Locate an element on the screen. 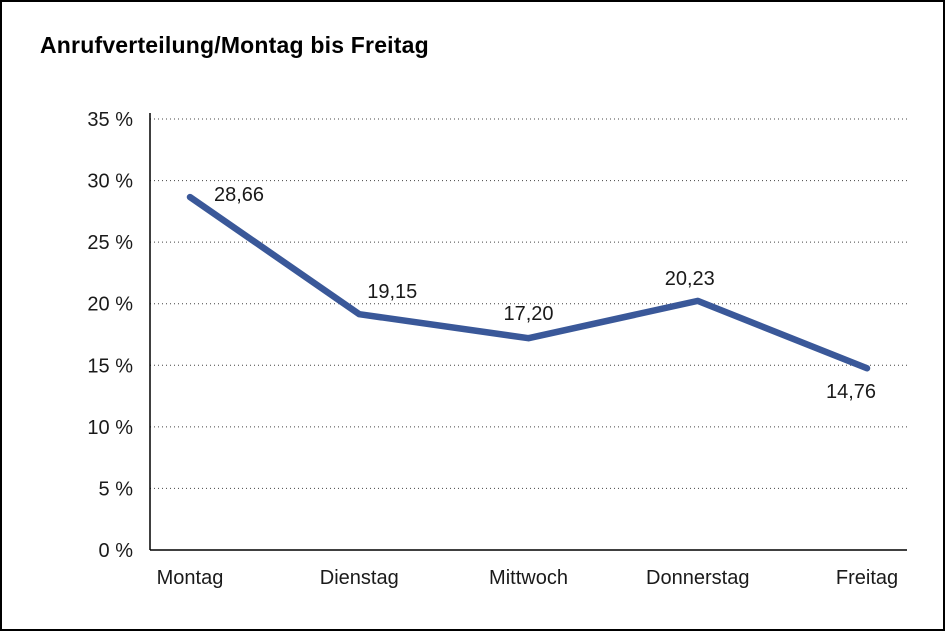 Image resolution: width=945 pixels, height=631 pixels. x-axis-label: Donnerstag is located at coordinates (697, 578).